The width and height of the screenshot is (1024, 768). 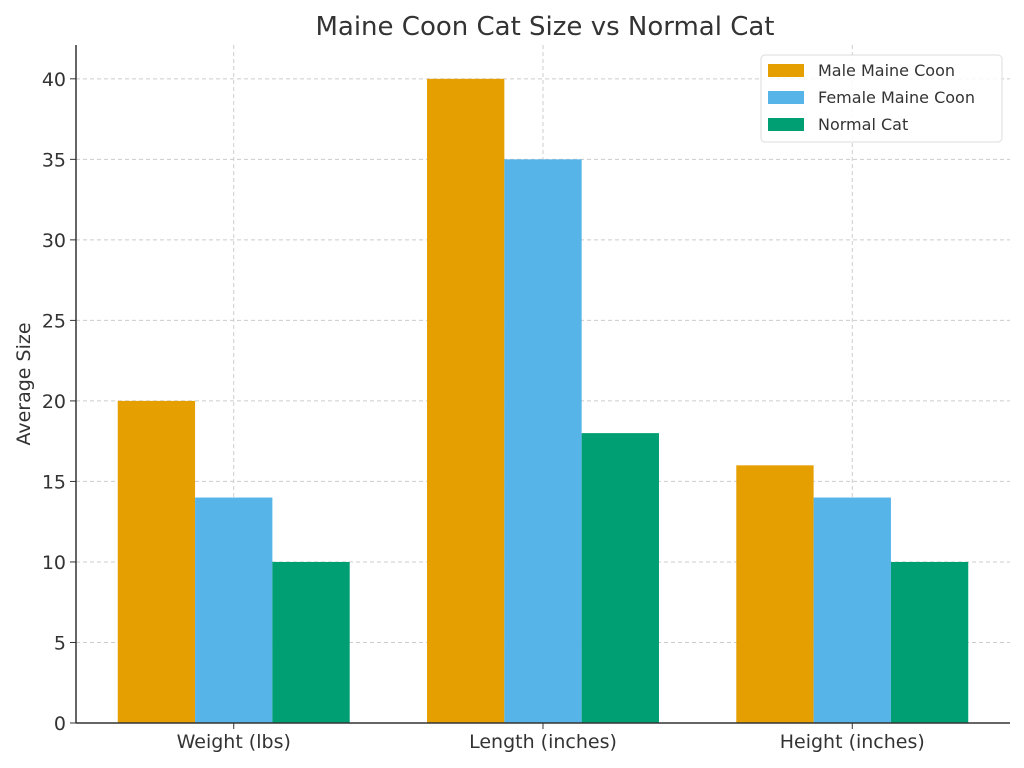 What do you see at coordinates (863, 124) in the screenshot?
I see `legend-label: Normal Cat` at bounding box center [863, 124].